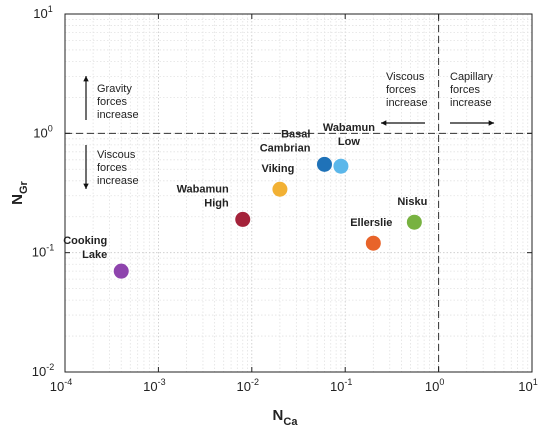  What do you see at coordinates (471, 77) in the screenshot?
I see `capillary-annotation: Capillary` at bounding box center [471, 77].